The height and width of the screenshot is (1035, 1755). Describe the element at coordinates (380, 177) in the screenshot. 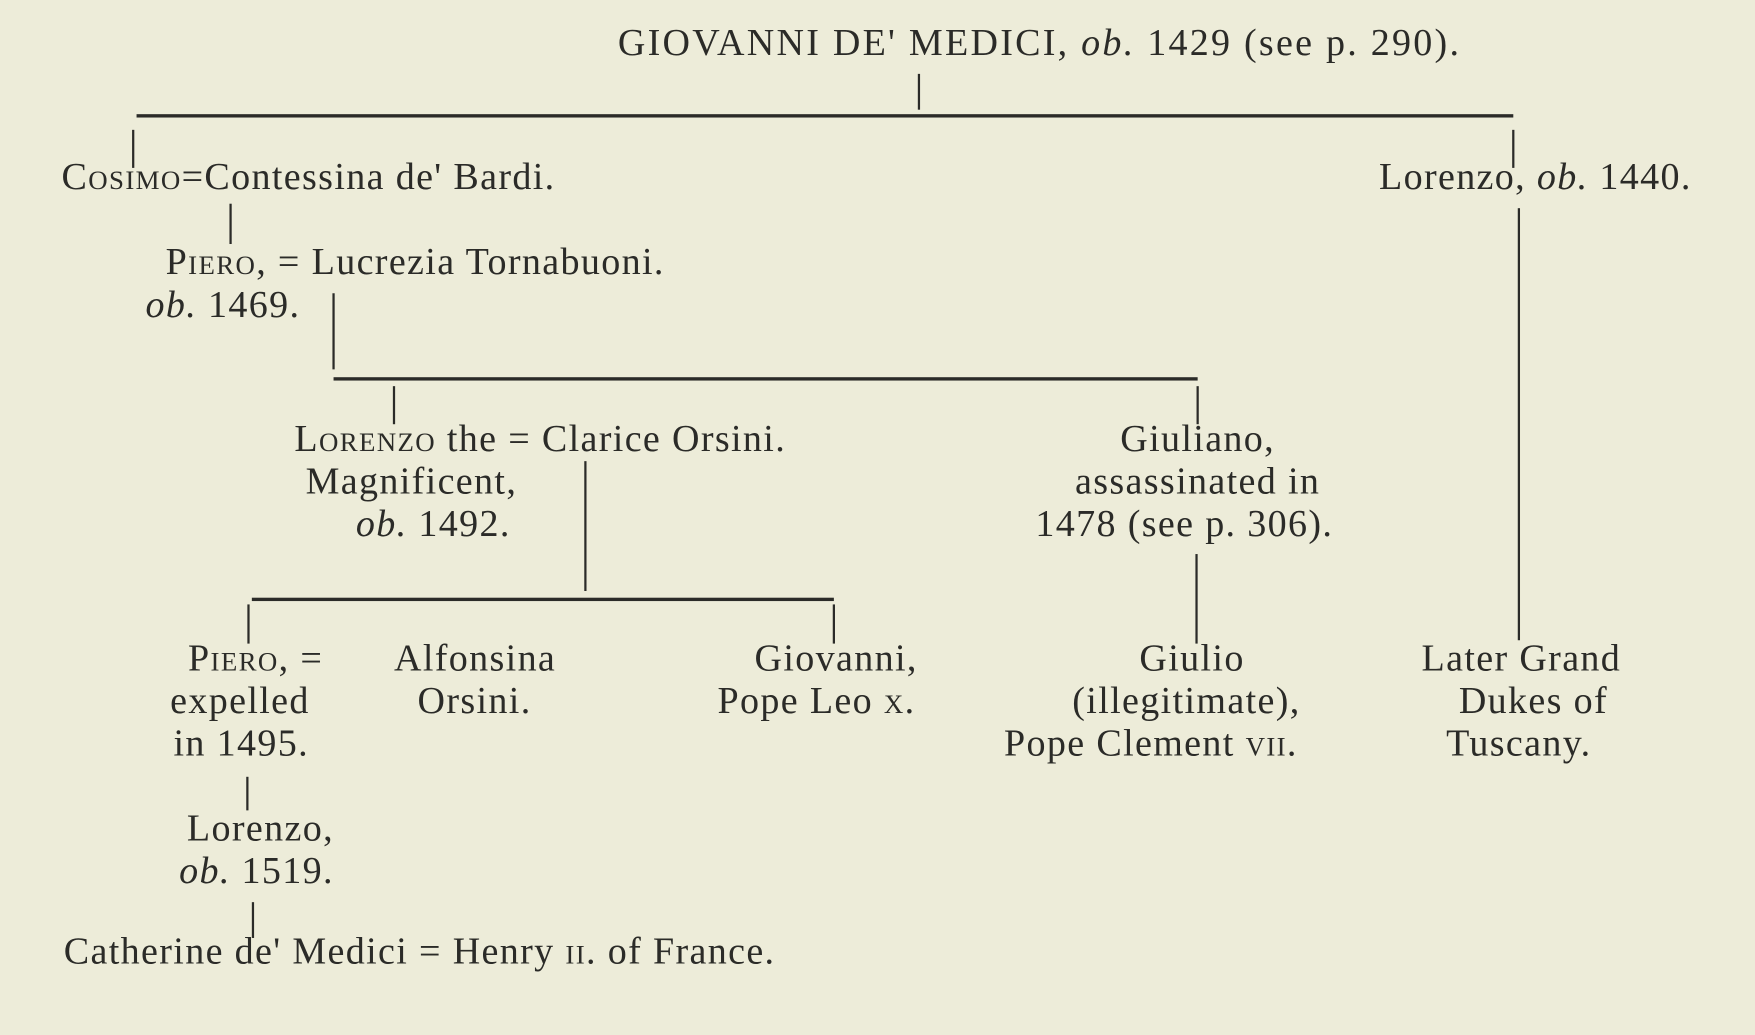

I see `spouse: Contessina de' Bardi.` at that location.